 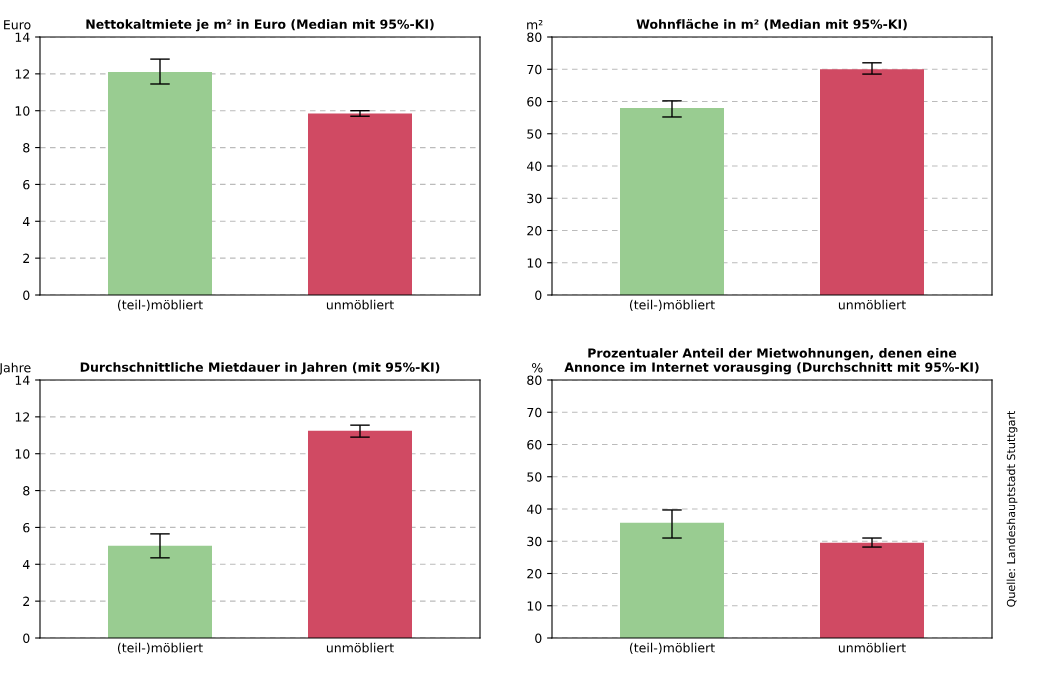 I want to click on chart-title: Nettokaltmiete je m² in Euro (Median mit 95%-KI), so click(x=260, y=25).